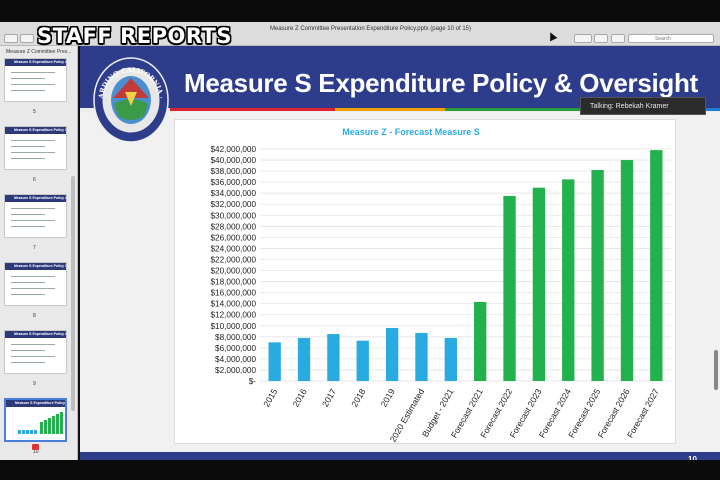 This screenshot has height=480, width=720. I want to click on top-black-bar, so click(360, 11).